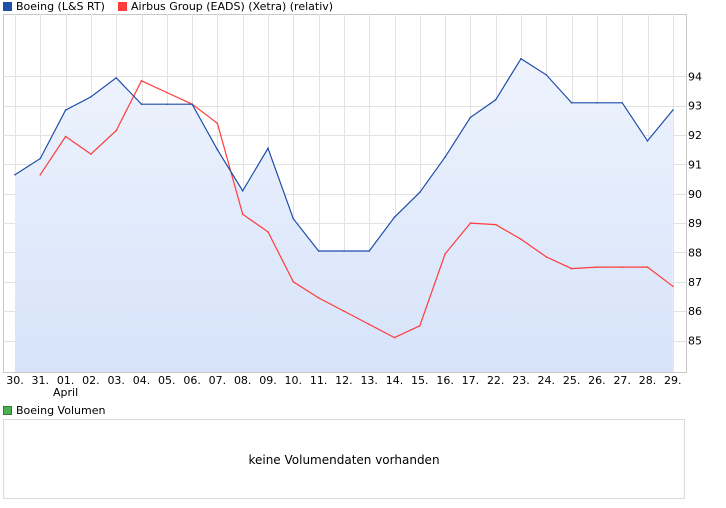 This screenshot has height=508, width=726. What do you see at coordinates (695, 252) in the screenshot?
I see `y-tick-label: 88` at bounding box center [695, 252].